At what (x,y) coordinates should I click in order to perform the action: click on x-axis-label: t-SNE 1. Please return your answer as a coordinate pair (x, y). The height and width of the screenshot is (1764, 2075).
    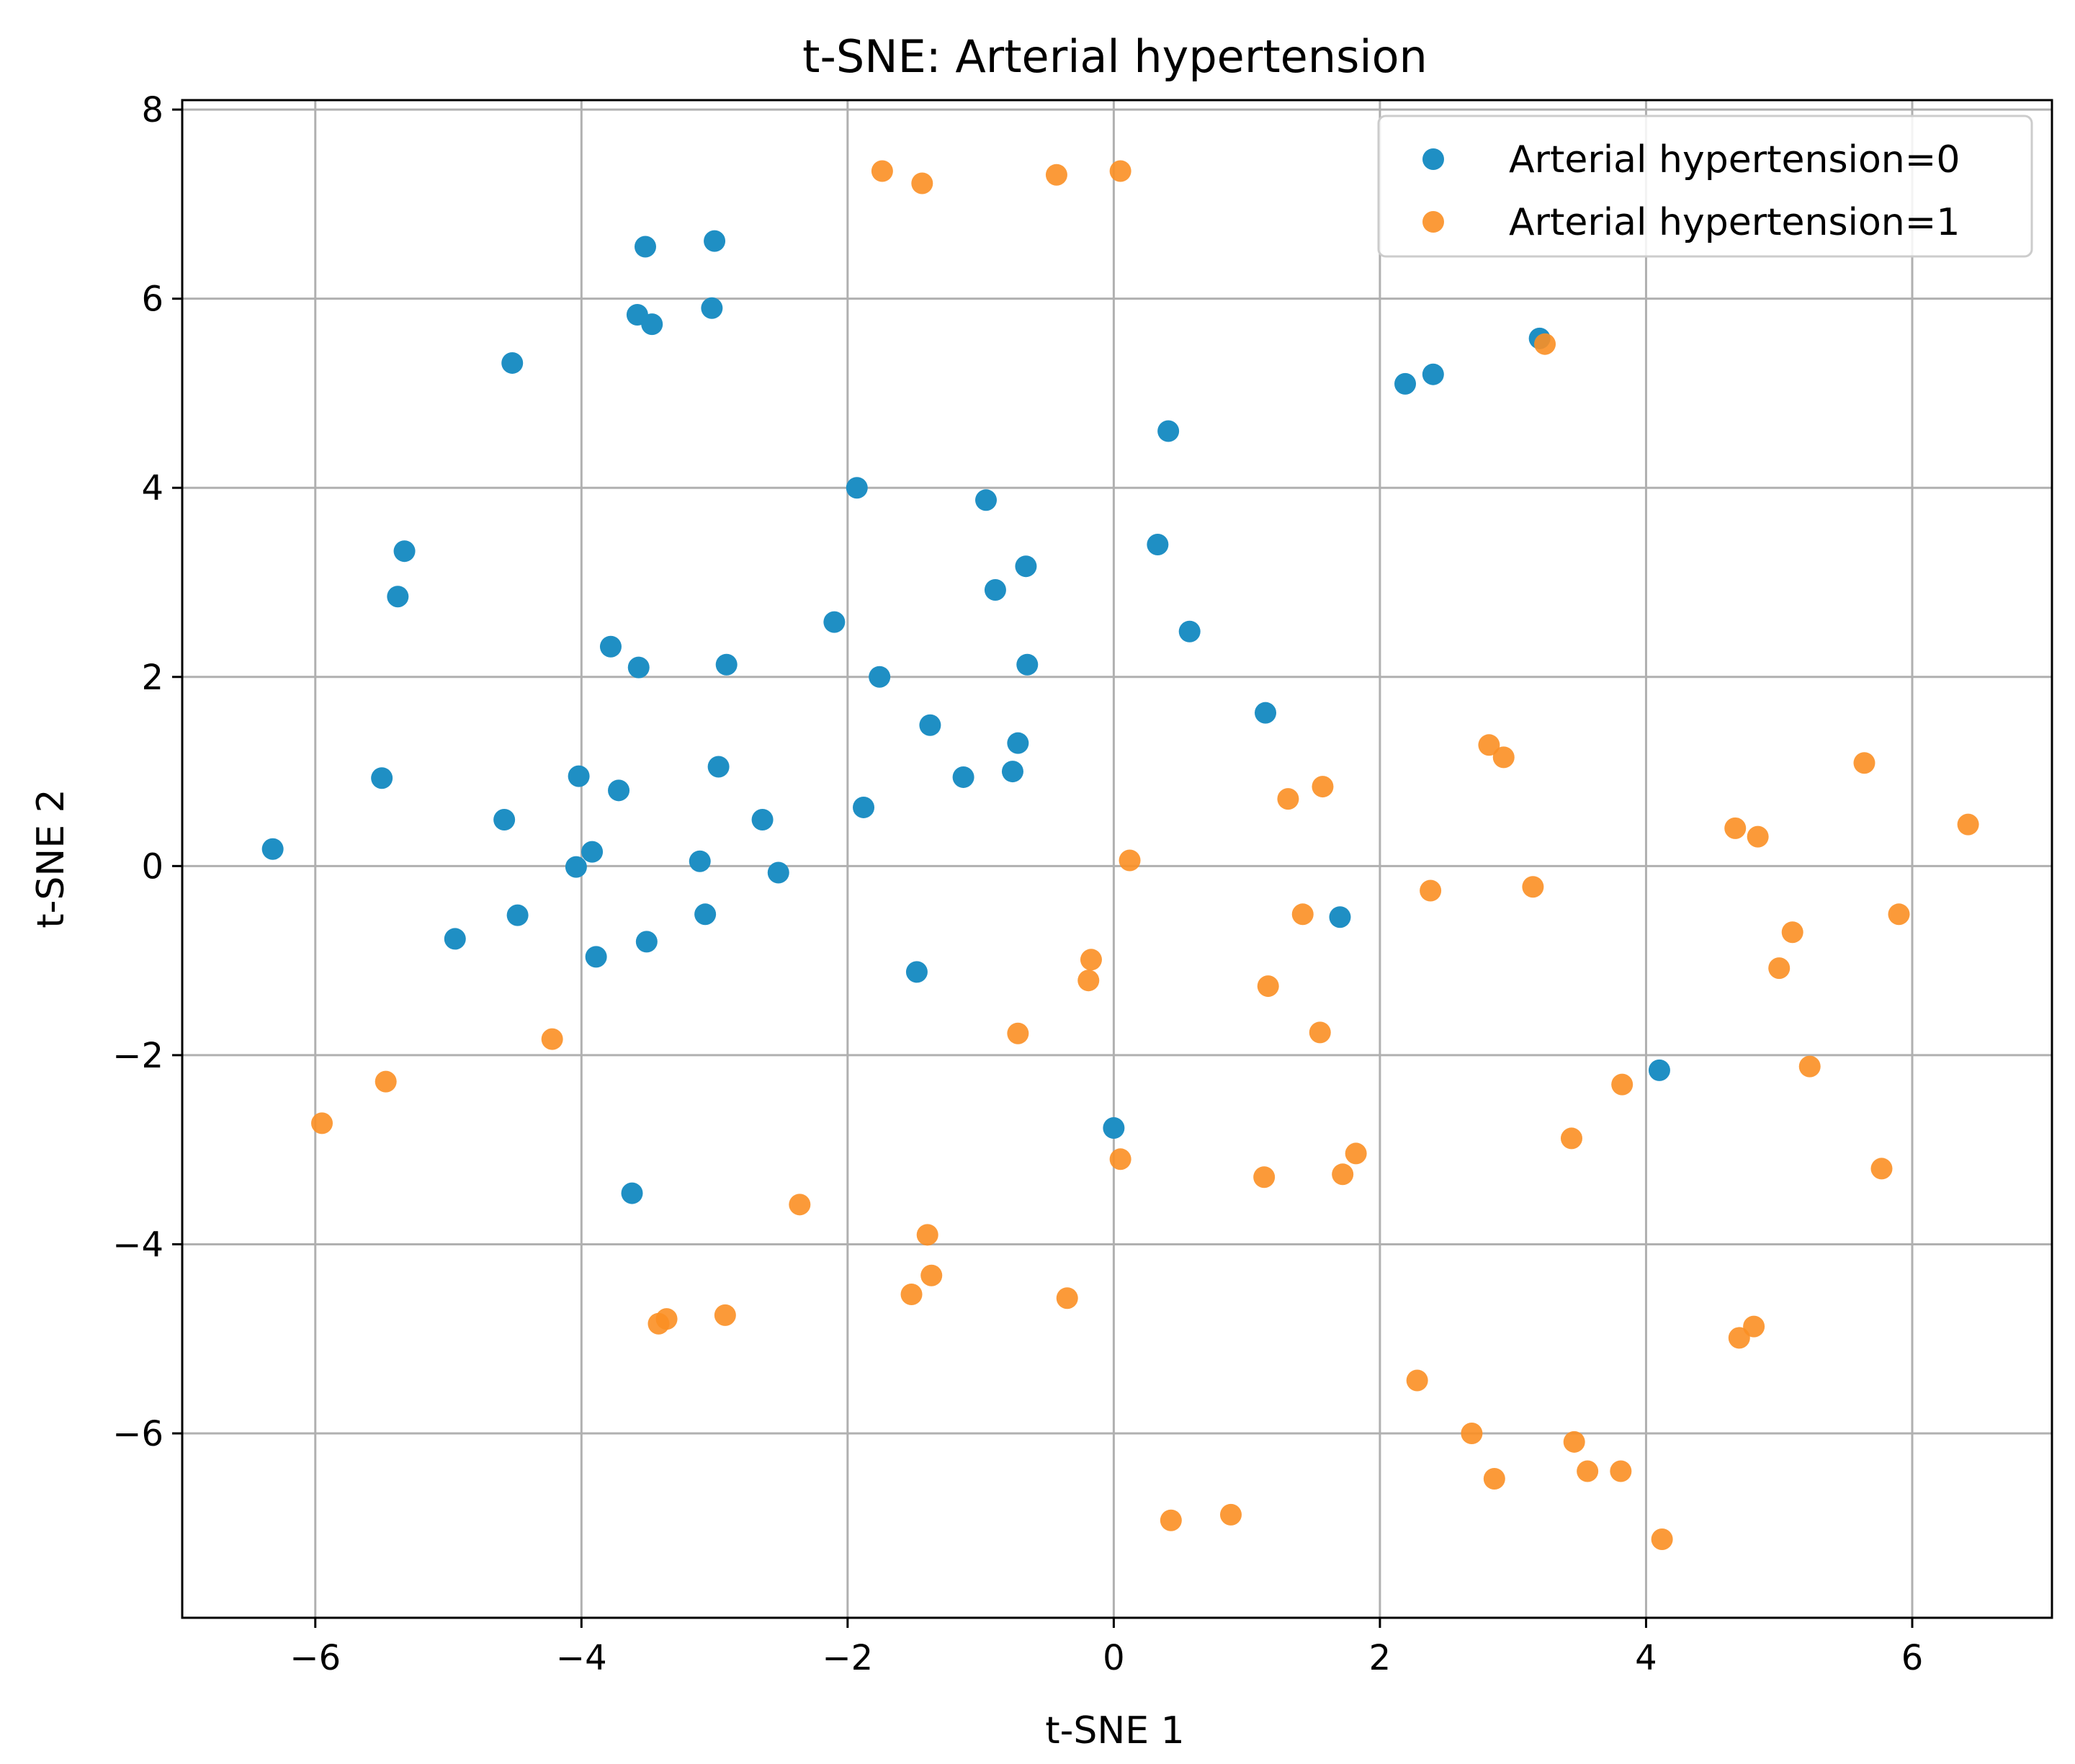
    Looking at the image, I should click on (1115, 1731).